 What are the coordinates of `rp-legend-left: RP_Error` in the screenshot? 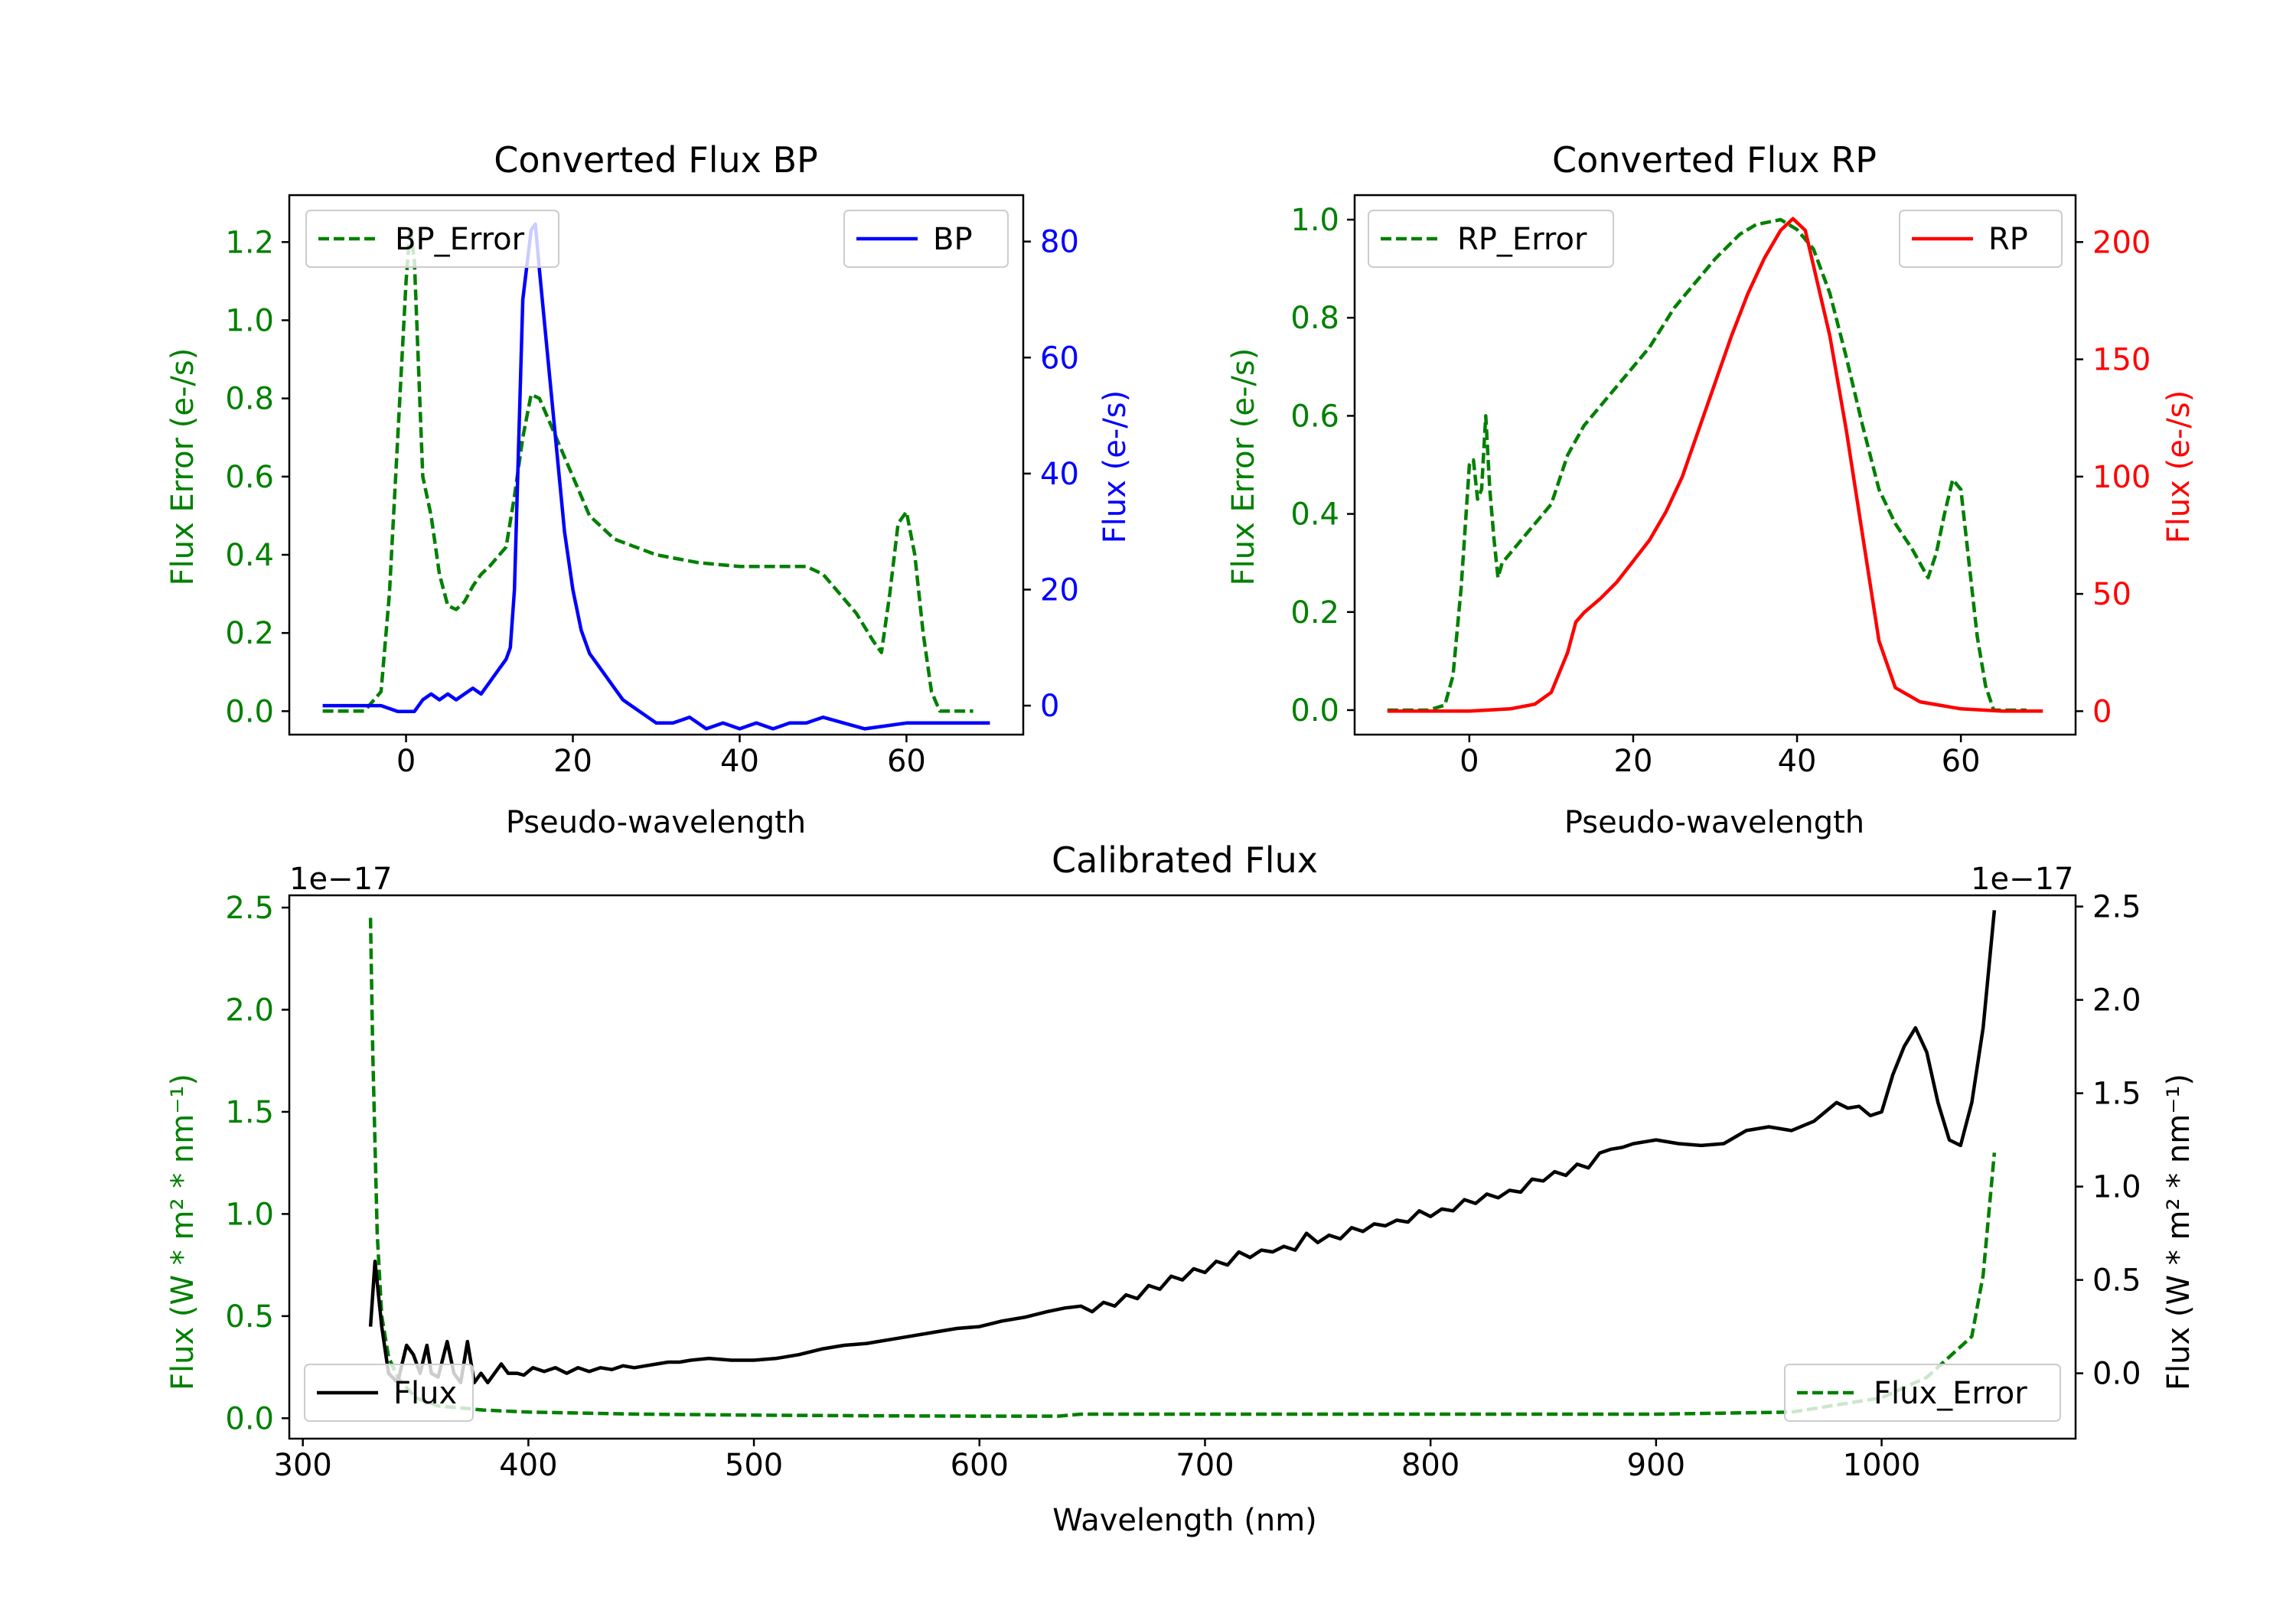 It's located at (1491, 239).